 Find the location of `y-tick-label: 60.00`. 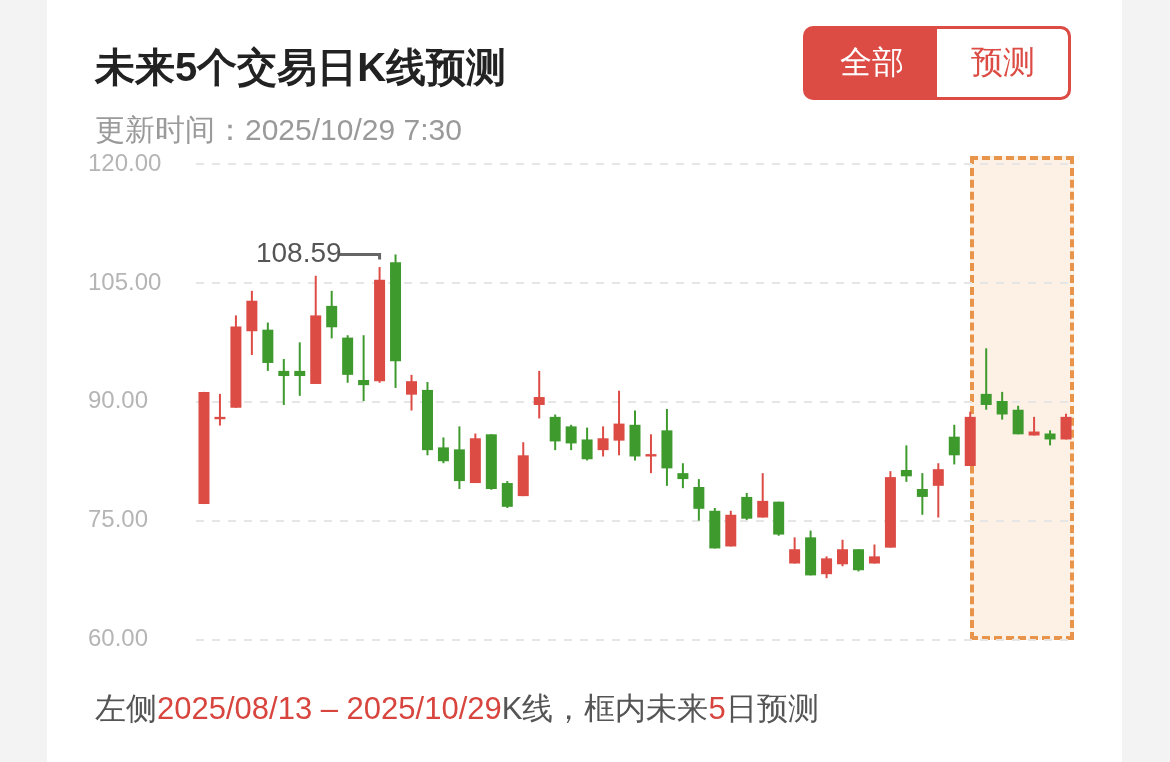

y-tick-label: 60.00 is located at coordinates (118, 638).